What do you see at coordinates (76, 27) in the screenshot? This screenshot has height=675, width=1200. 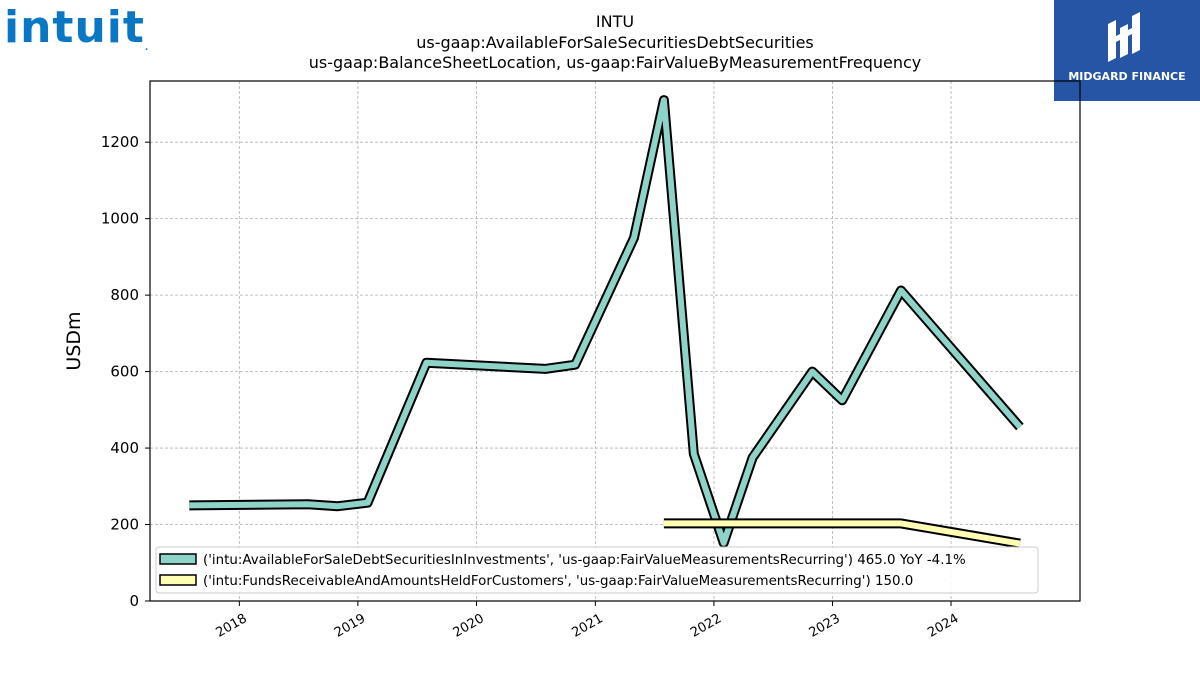 I see `intuit-logo: intuit.` at bounding box center [76, 27].